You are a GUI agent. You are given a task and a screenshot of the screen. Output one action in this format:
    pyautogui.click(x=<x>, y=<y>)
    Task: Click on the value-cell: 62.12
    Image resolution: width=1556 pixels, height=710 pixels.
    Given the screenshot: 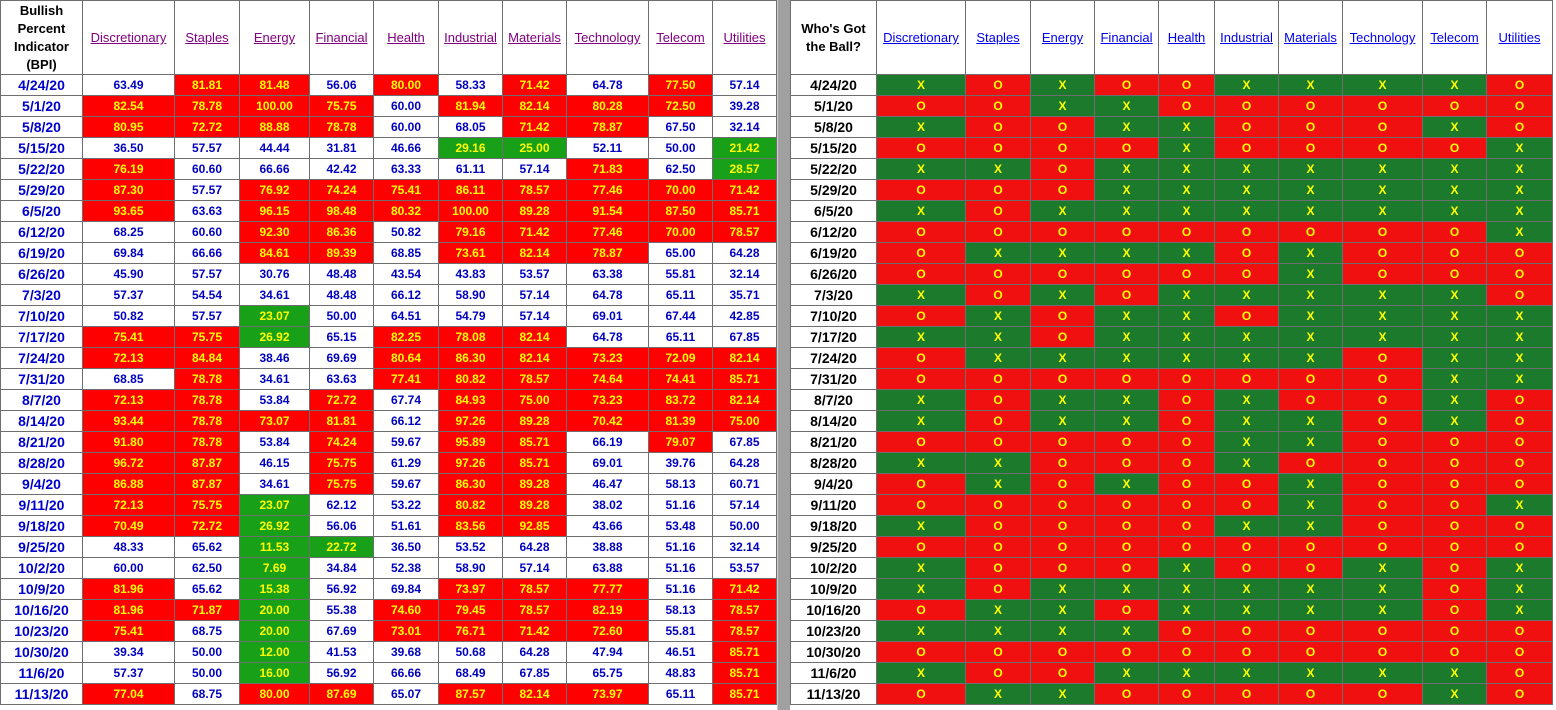 What is the action you would take?
    pyautogui.click(x=341, y=505)
    